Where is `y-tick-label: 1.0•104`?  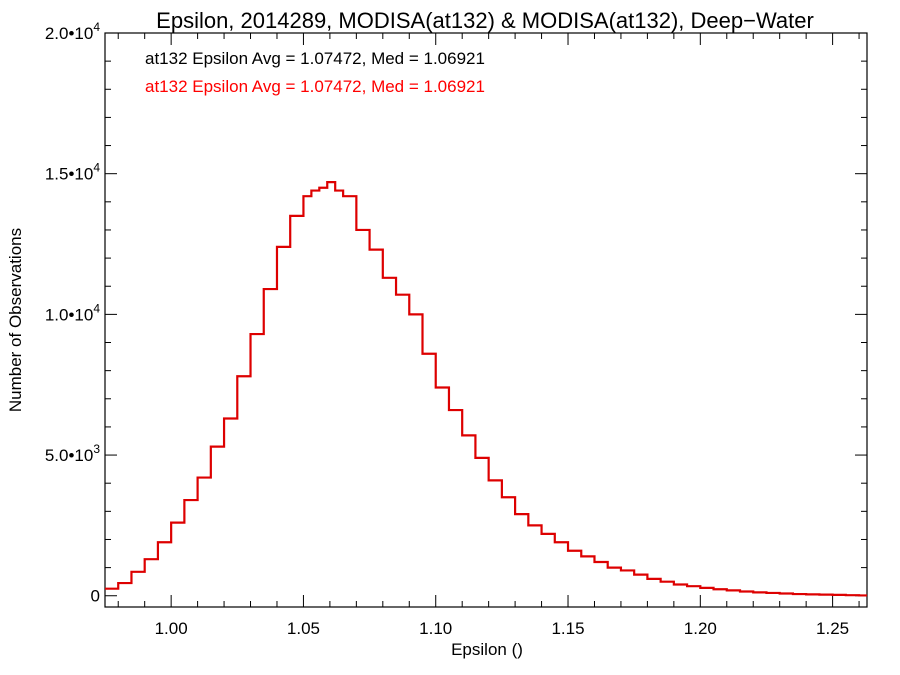
y-tick-label: 1.0•104 is located at coordinates (73, 312).